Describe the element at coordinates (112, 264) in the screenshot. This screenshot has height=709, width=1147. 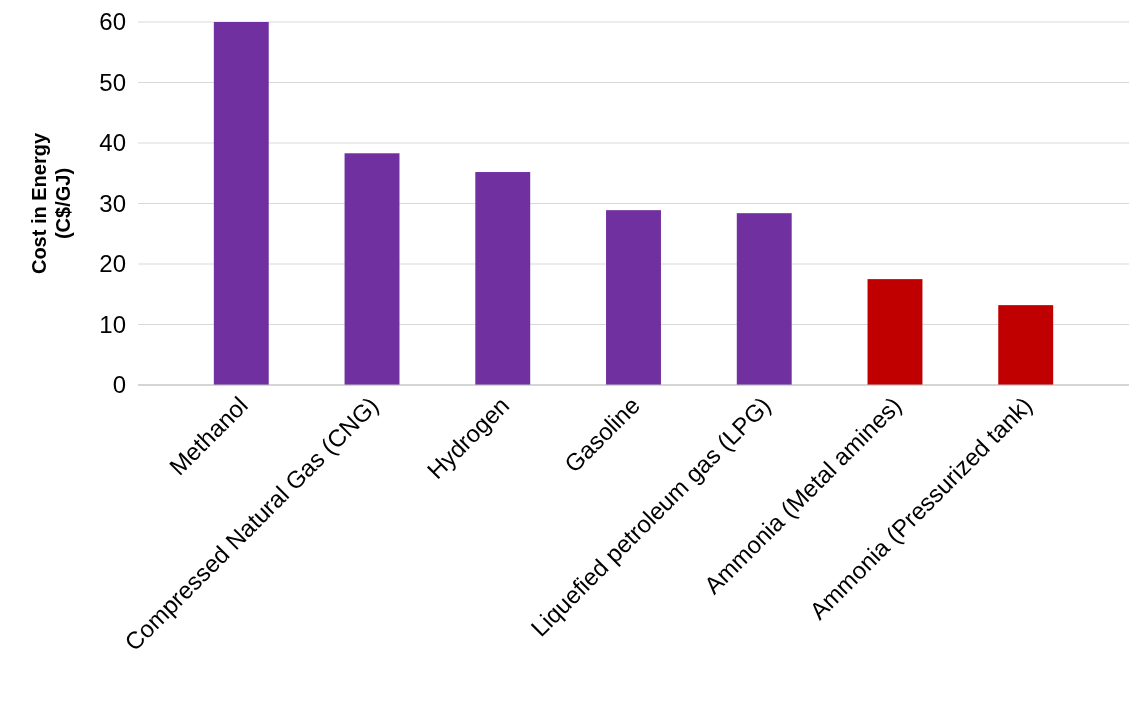
I see `y-tick-label: 20` at that location.